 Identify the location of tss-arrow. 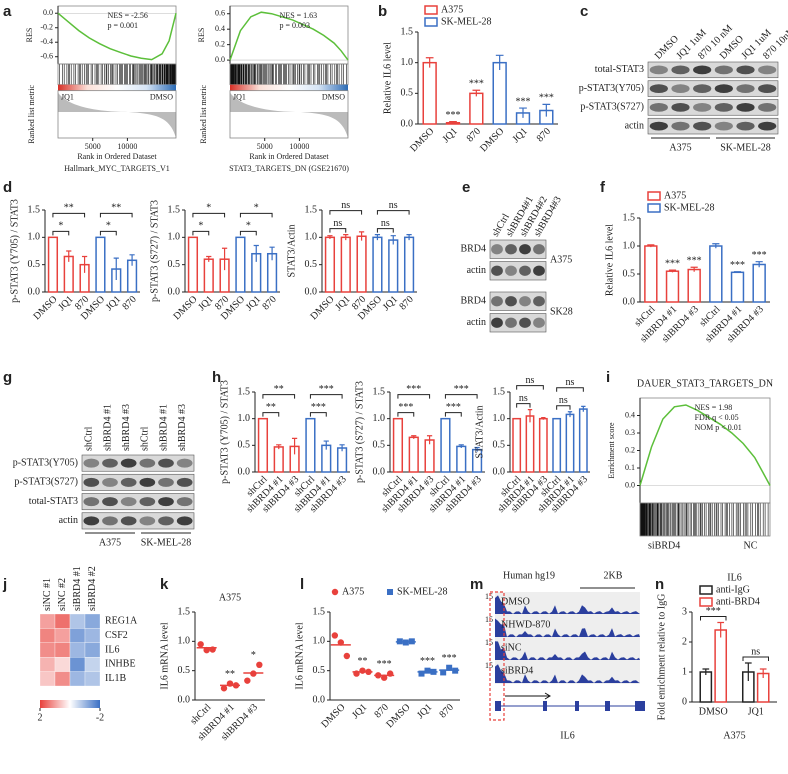
(528, 696).